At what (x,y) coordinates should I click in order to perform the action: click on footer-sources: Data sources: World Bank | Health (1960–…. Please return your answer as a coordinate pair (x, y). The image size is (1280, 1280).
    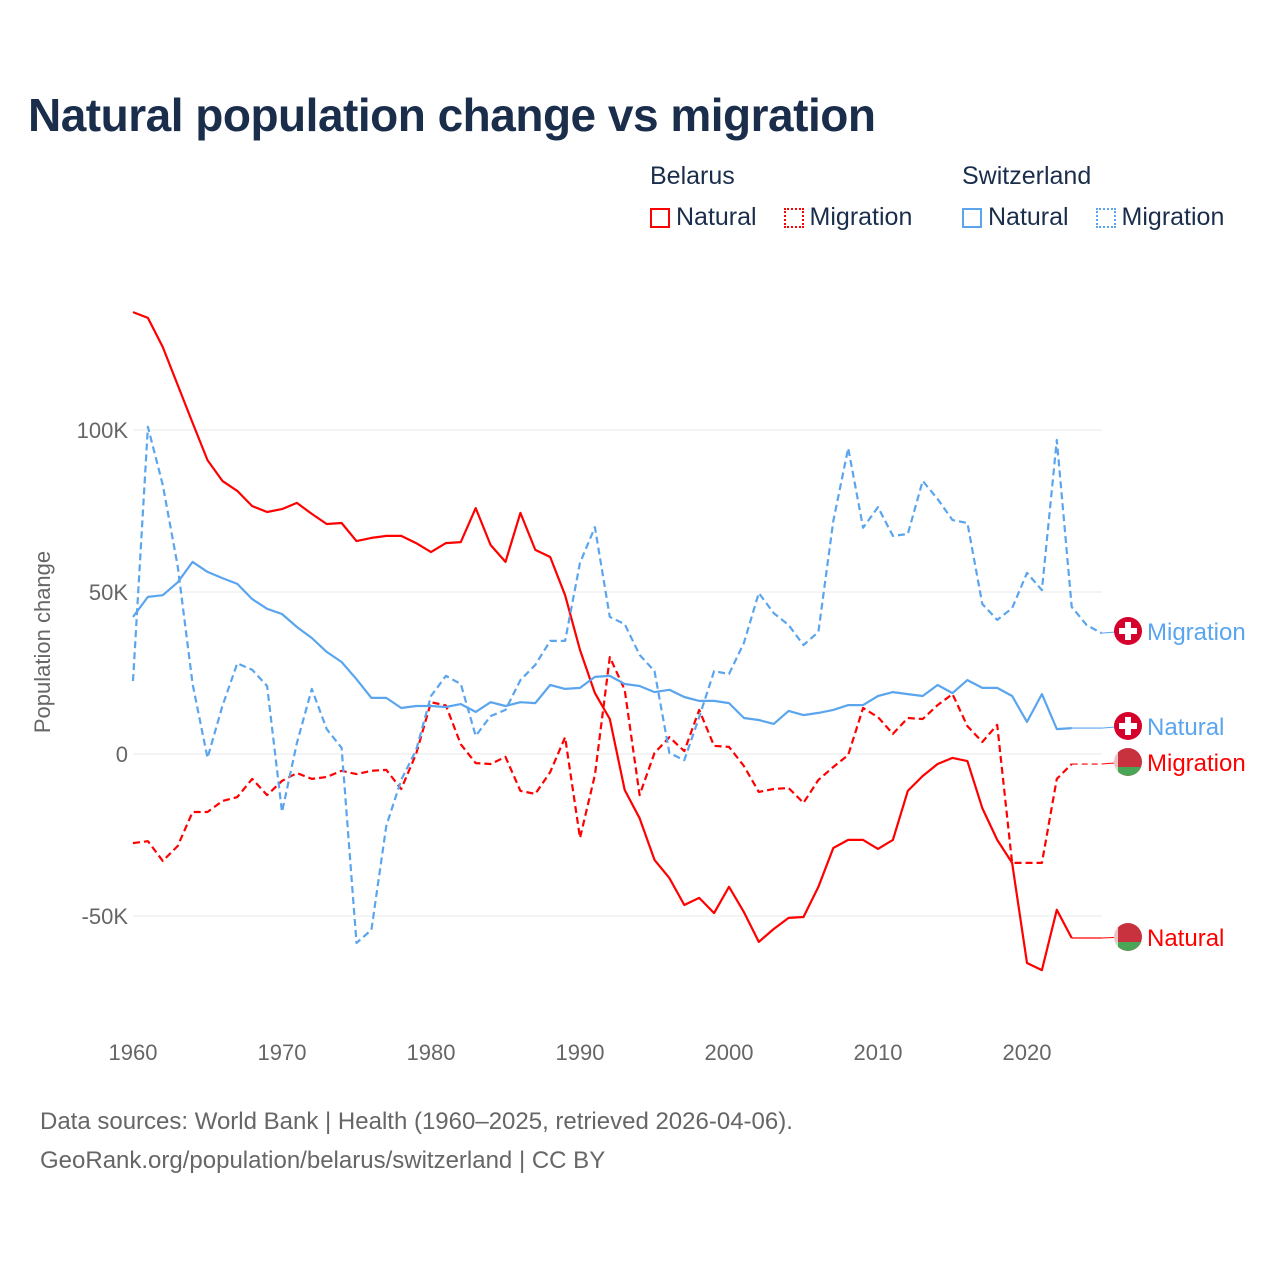
    Looking at the image, I should click on (416, 1121).